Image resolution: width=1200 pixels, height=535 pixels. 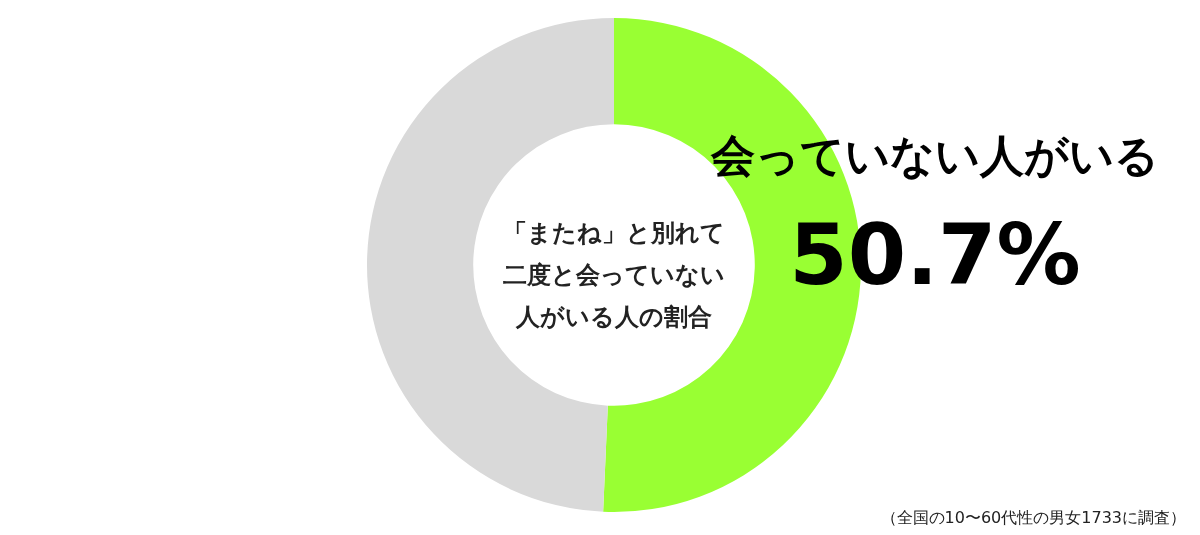 What do you see at coordinates (1033, 518) in the screenshot?
I see `text: （全国の10〜60代性の男女1733に調査）` at bounding box center [1033, 518].